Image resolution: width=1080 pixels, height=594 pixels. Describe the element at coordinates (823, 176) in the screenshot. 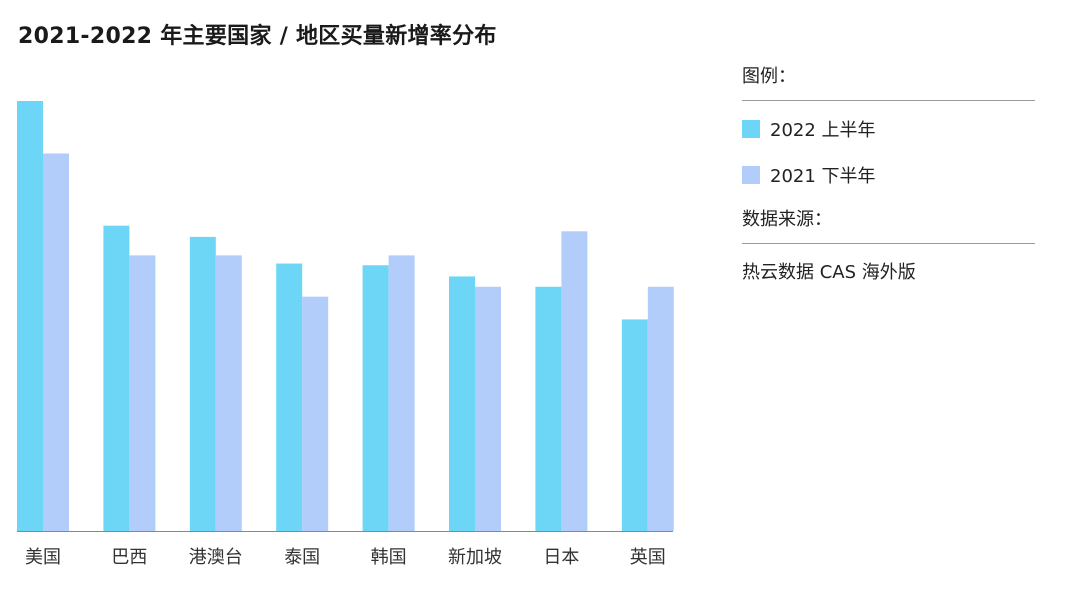

I see `legend-label: 2021 下半年` at that location.